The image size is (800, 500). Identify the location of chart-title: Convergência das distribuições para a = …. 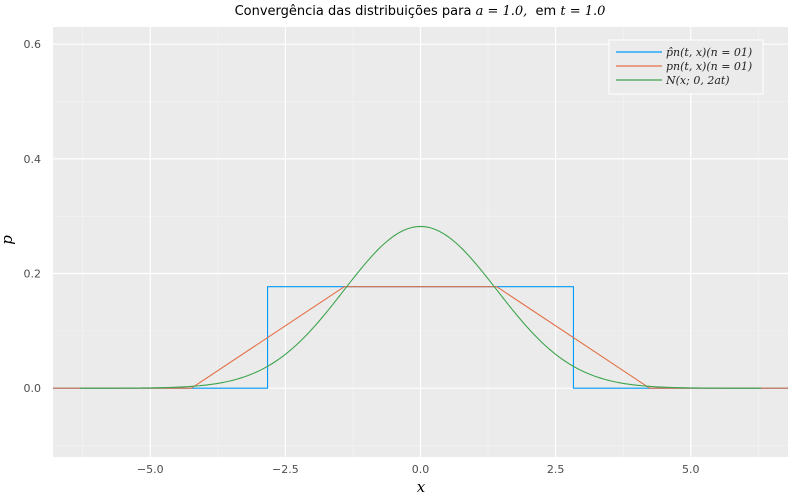
(420, 11).